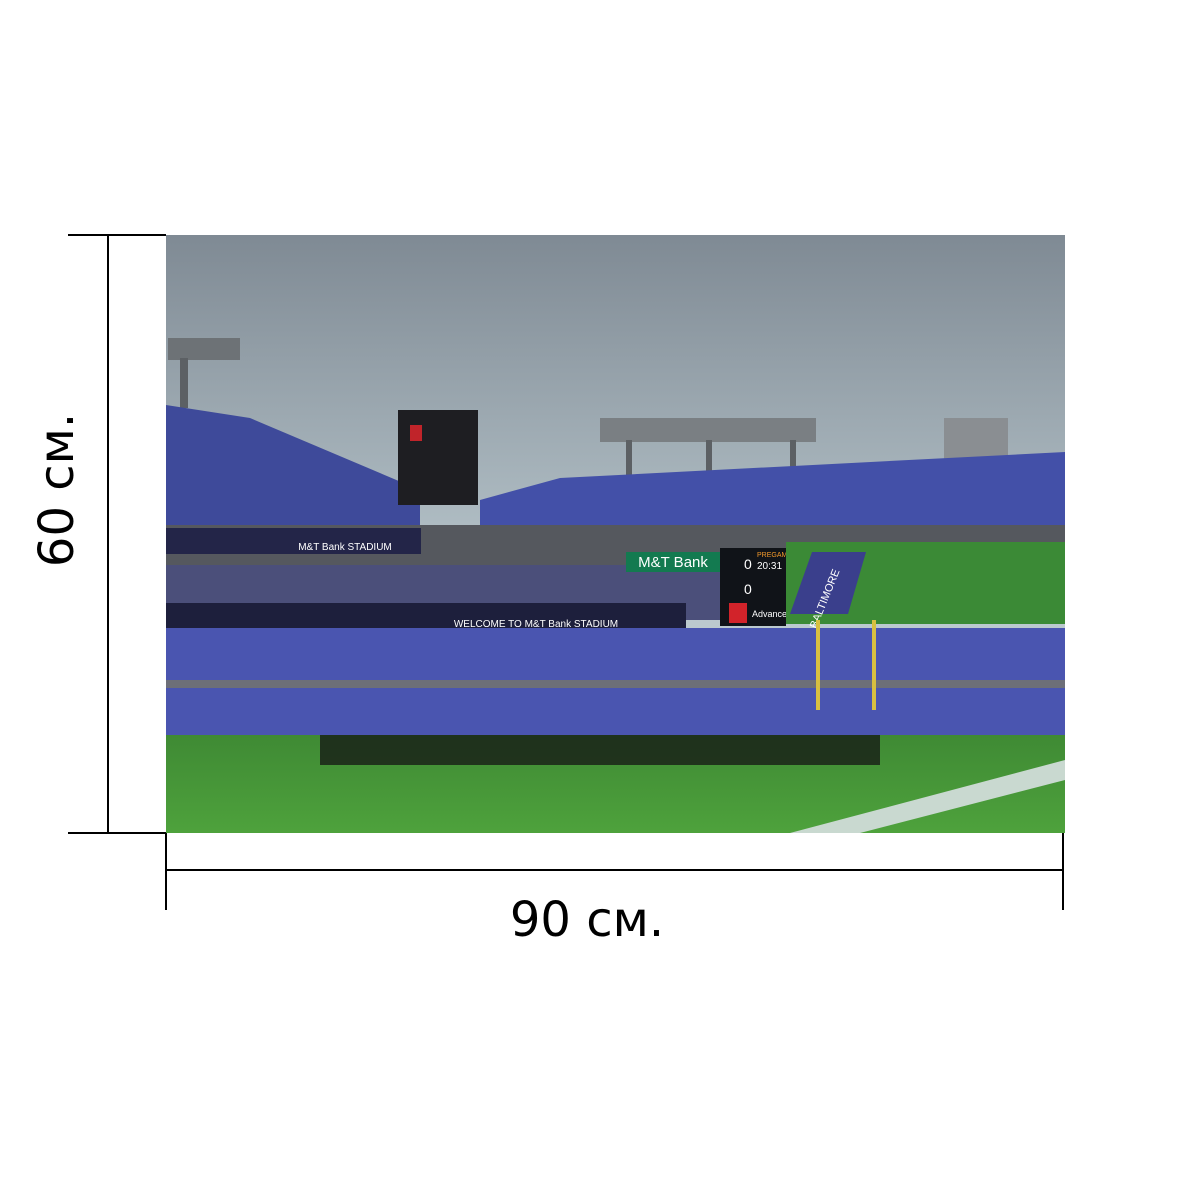  I want to click on sign-text: Advance, so click(769, 614).